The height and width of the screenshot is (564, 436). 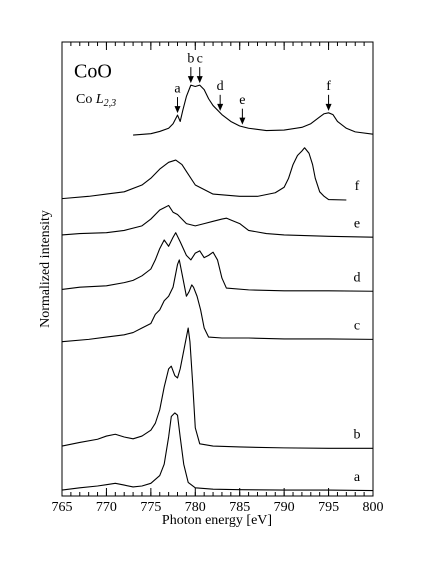 What do you see at coordinates (328, 507) in the screenshot?
I see `x-tick-label: 795` at bounding box center [328, 507].